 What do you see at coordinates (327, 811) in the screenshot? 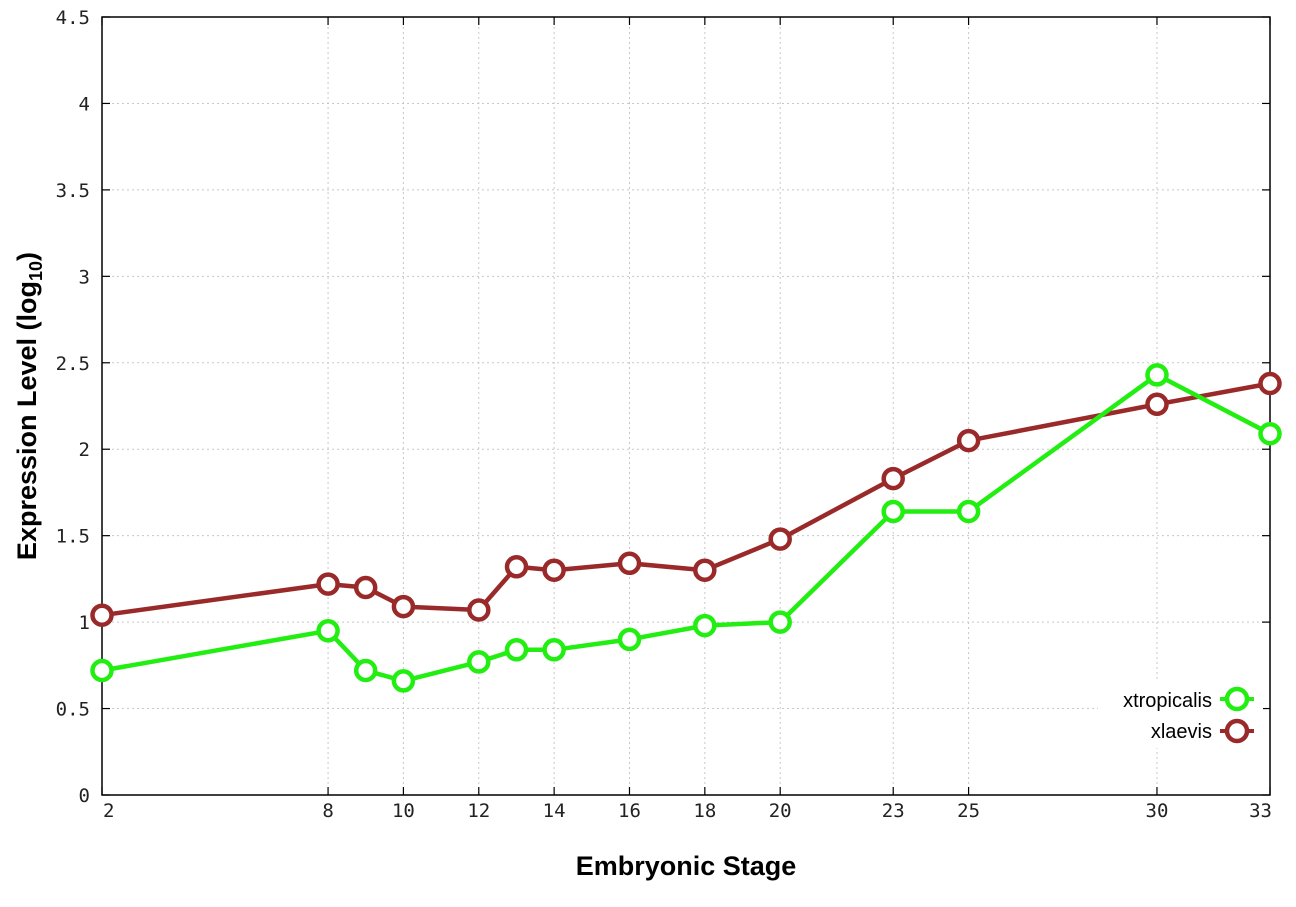
I see `x-tick-label: 8` at bounding box center [327, 811].